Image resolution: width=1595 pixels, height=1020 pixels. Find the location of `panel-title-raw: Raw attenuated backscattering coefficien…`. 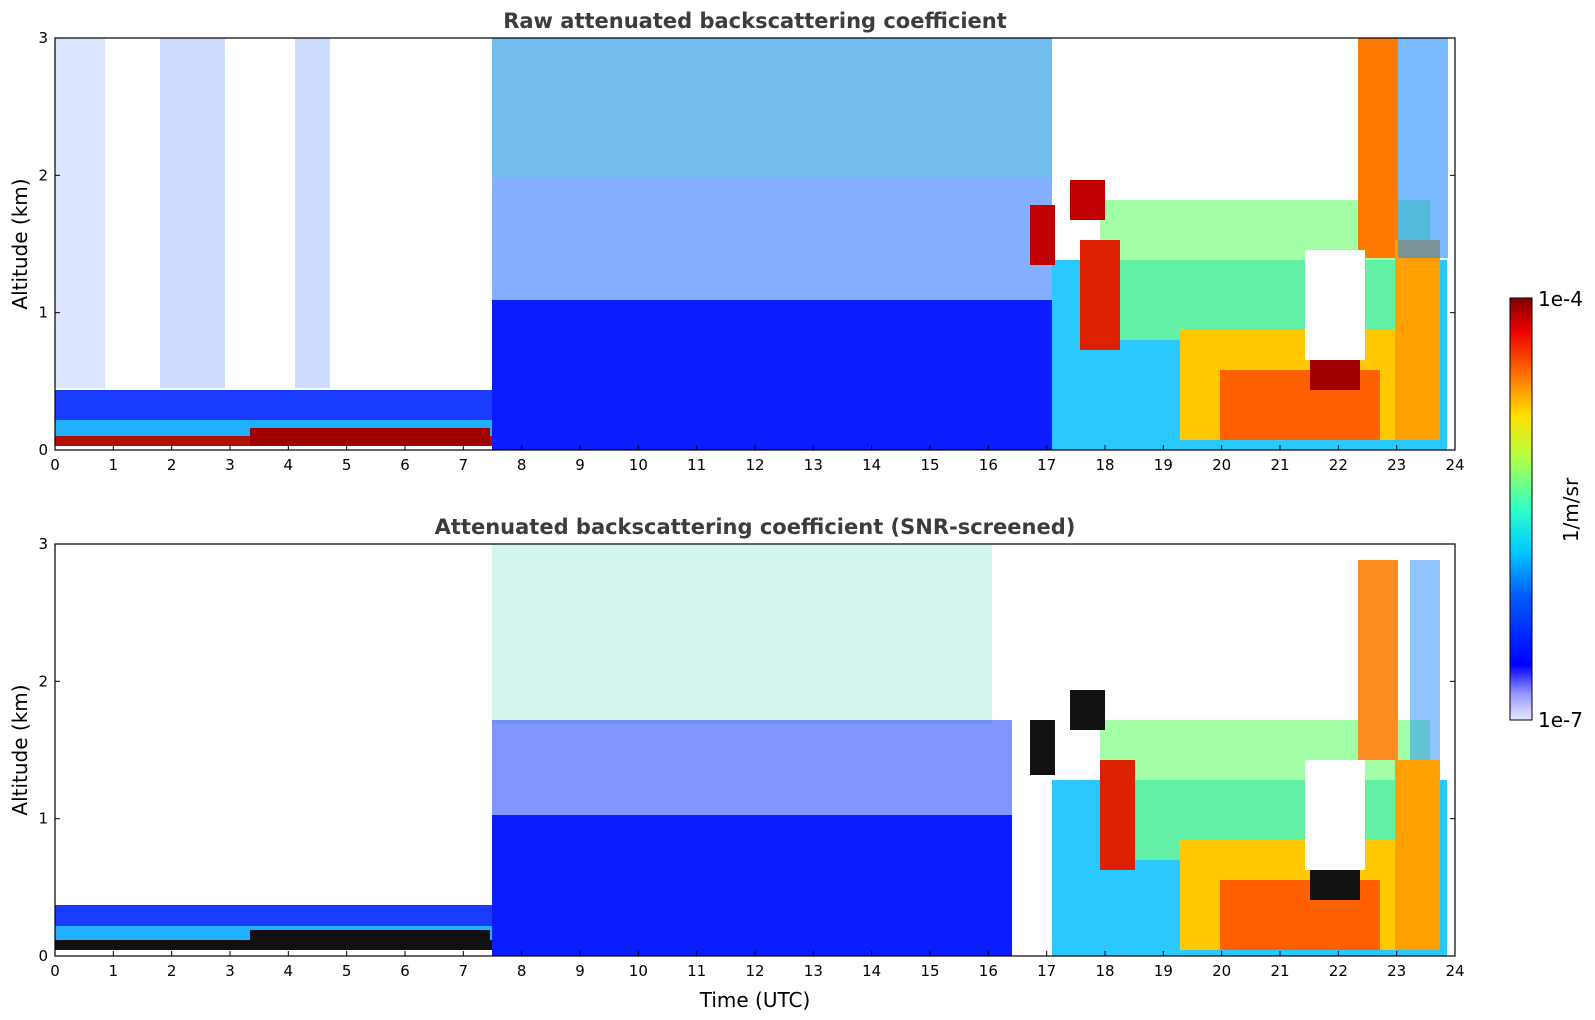

panel-title-raw: Raw attenuated backscattering coefficien… is located at coordinates (755, 21).